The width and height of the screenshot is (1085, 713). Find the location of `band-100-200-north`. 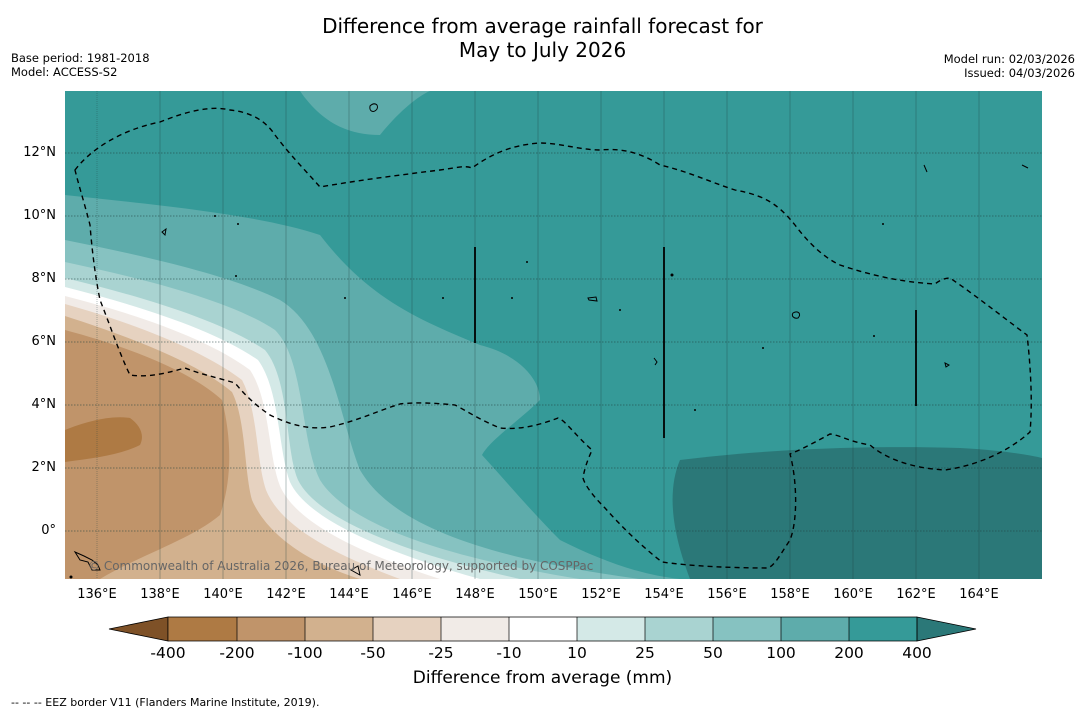

band-100-200-north is located at coordinates (365, 113).